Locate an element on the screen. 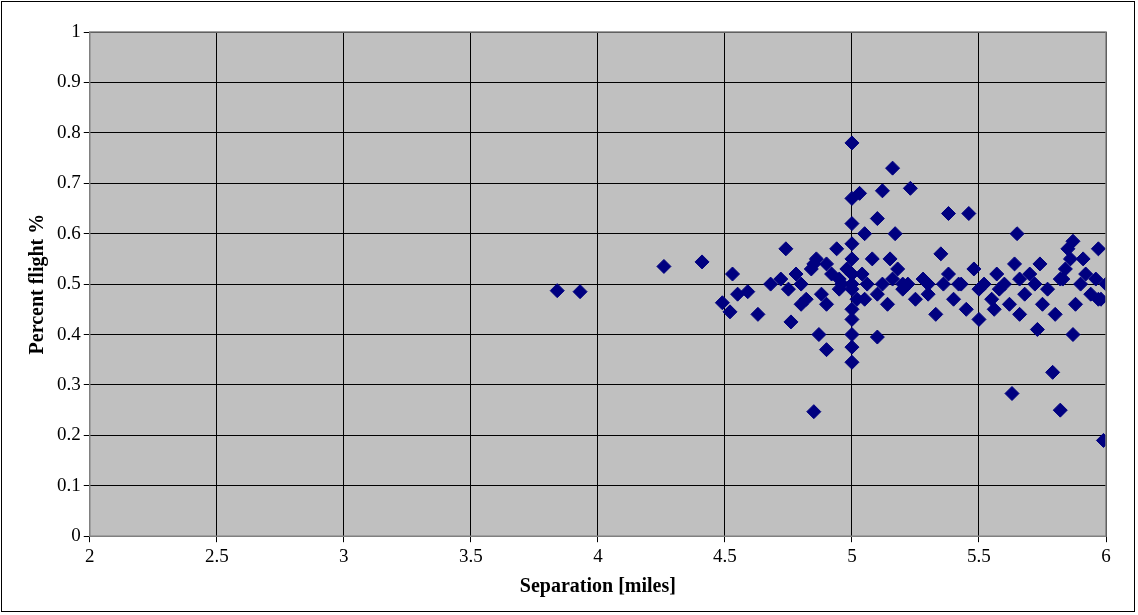  y-tick-label: 0.9 is located at coordinates (69, 81).